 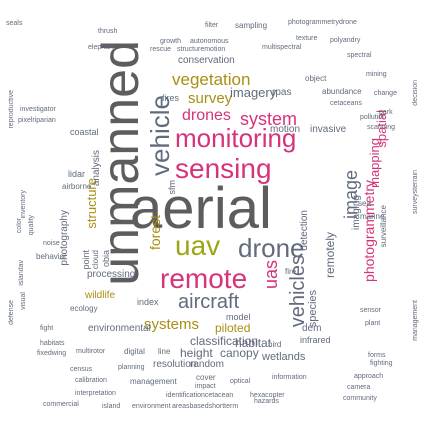 What do you see at coordinates (223, 168) in the screenshot?
I see `word-cloud-word: sensing` at bounding box center [223, 168].